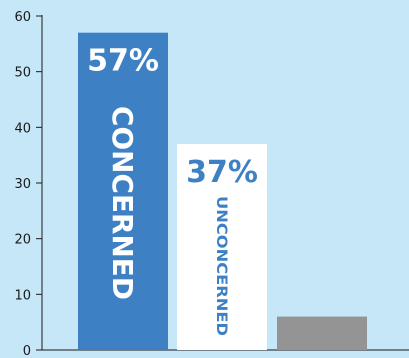 This screenshot has height=358, width=409. What do you see at coordinates (22, 73) in the screenshot?
I see `y-tick-label: 50` at bounding box center [22, 73].